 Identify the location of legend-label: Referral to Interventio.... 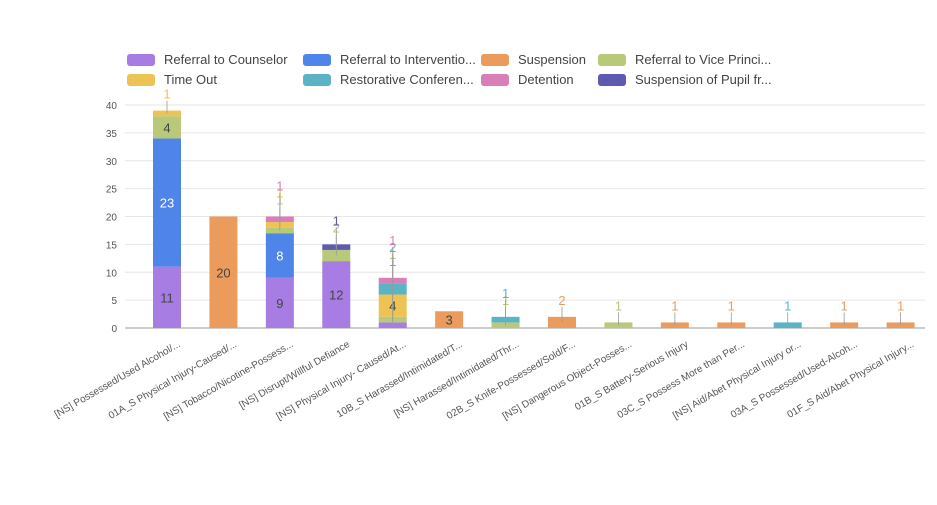
(408, 59).